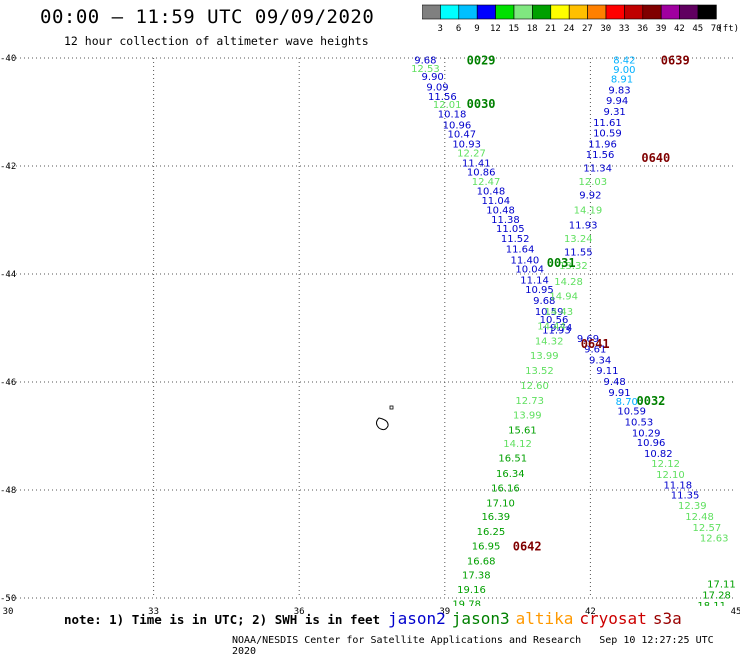 This screenshot has width=740, height=657. I want to click on wave-height-value: 14.44, so click(551, 326).